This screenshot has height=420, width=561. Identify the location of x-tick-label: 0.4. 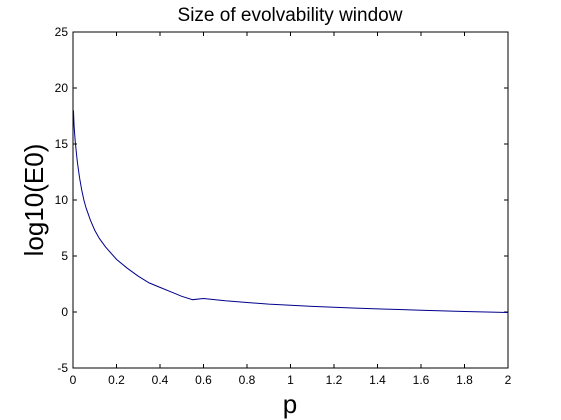
(160, 380).